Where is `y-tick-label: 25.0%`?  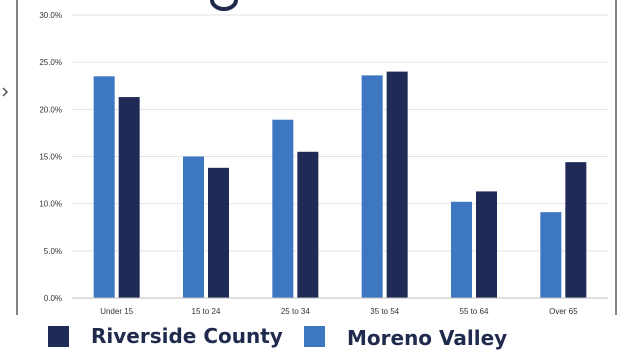
y-tick-label: 25.0% is located at coordinates (50, 62).